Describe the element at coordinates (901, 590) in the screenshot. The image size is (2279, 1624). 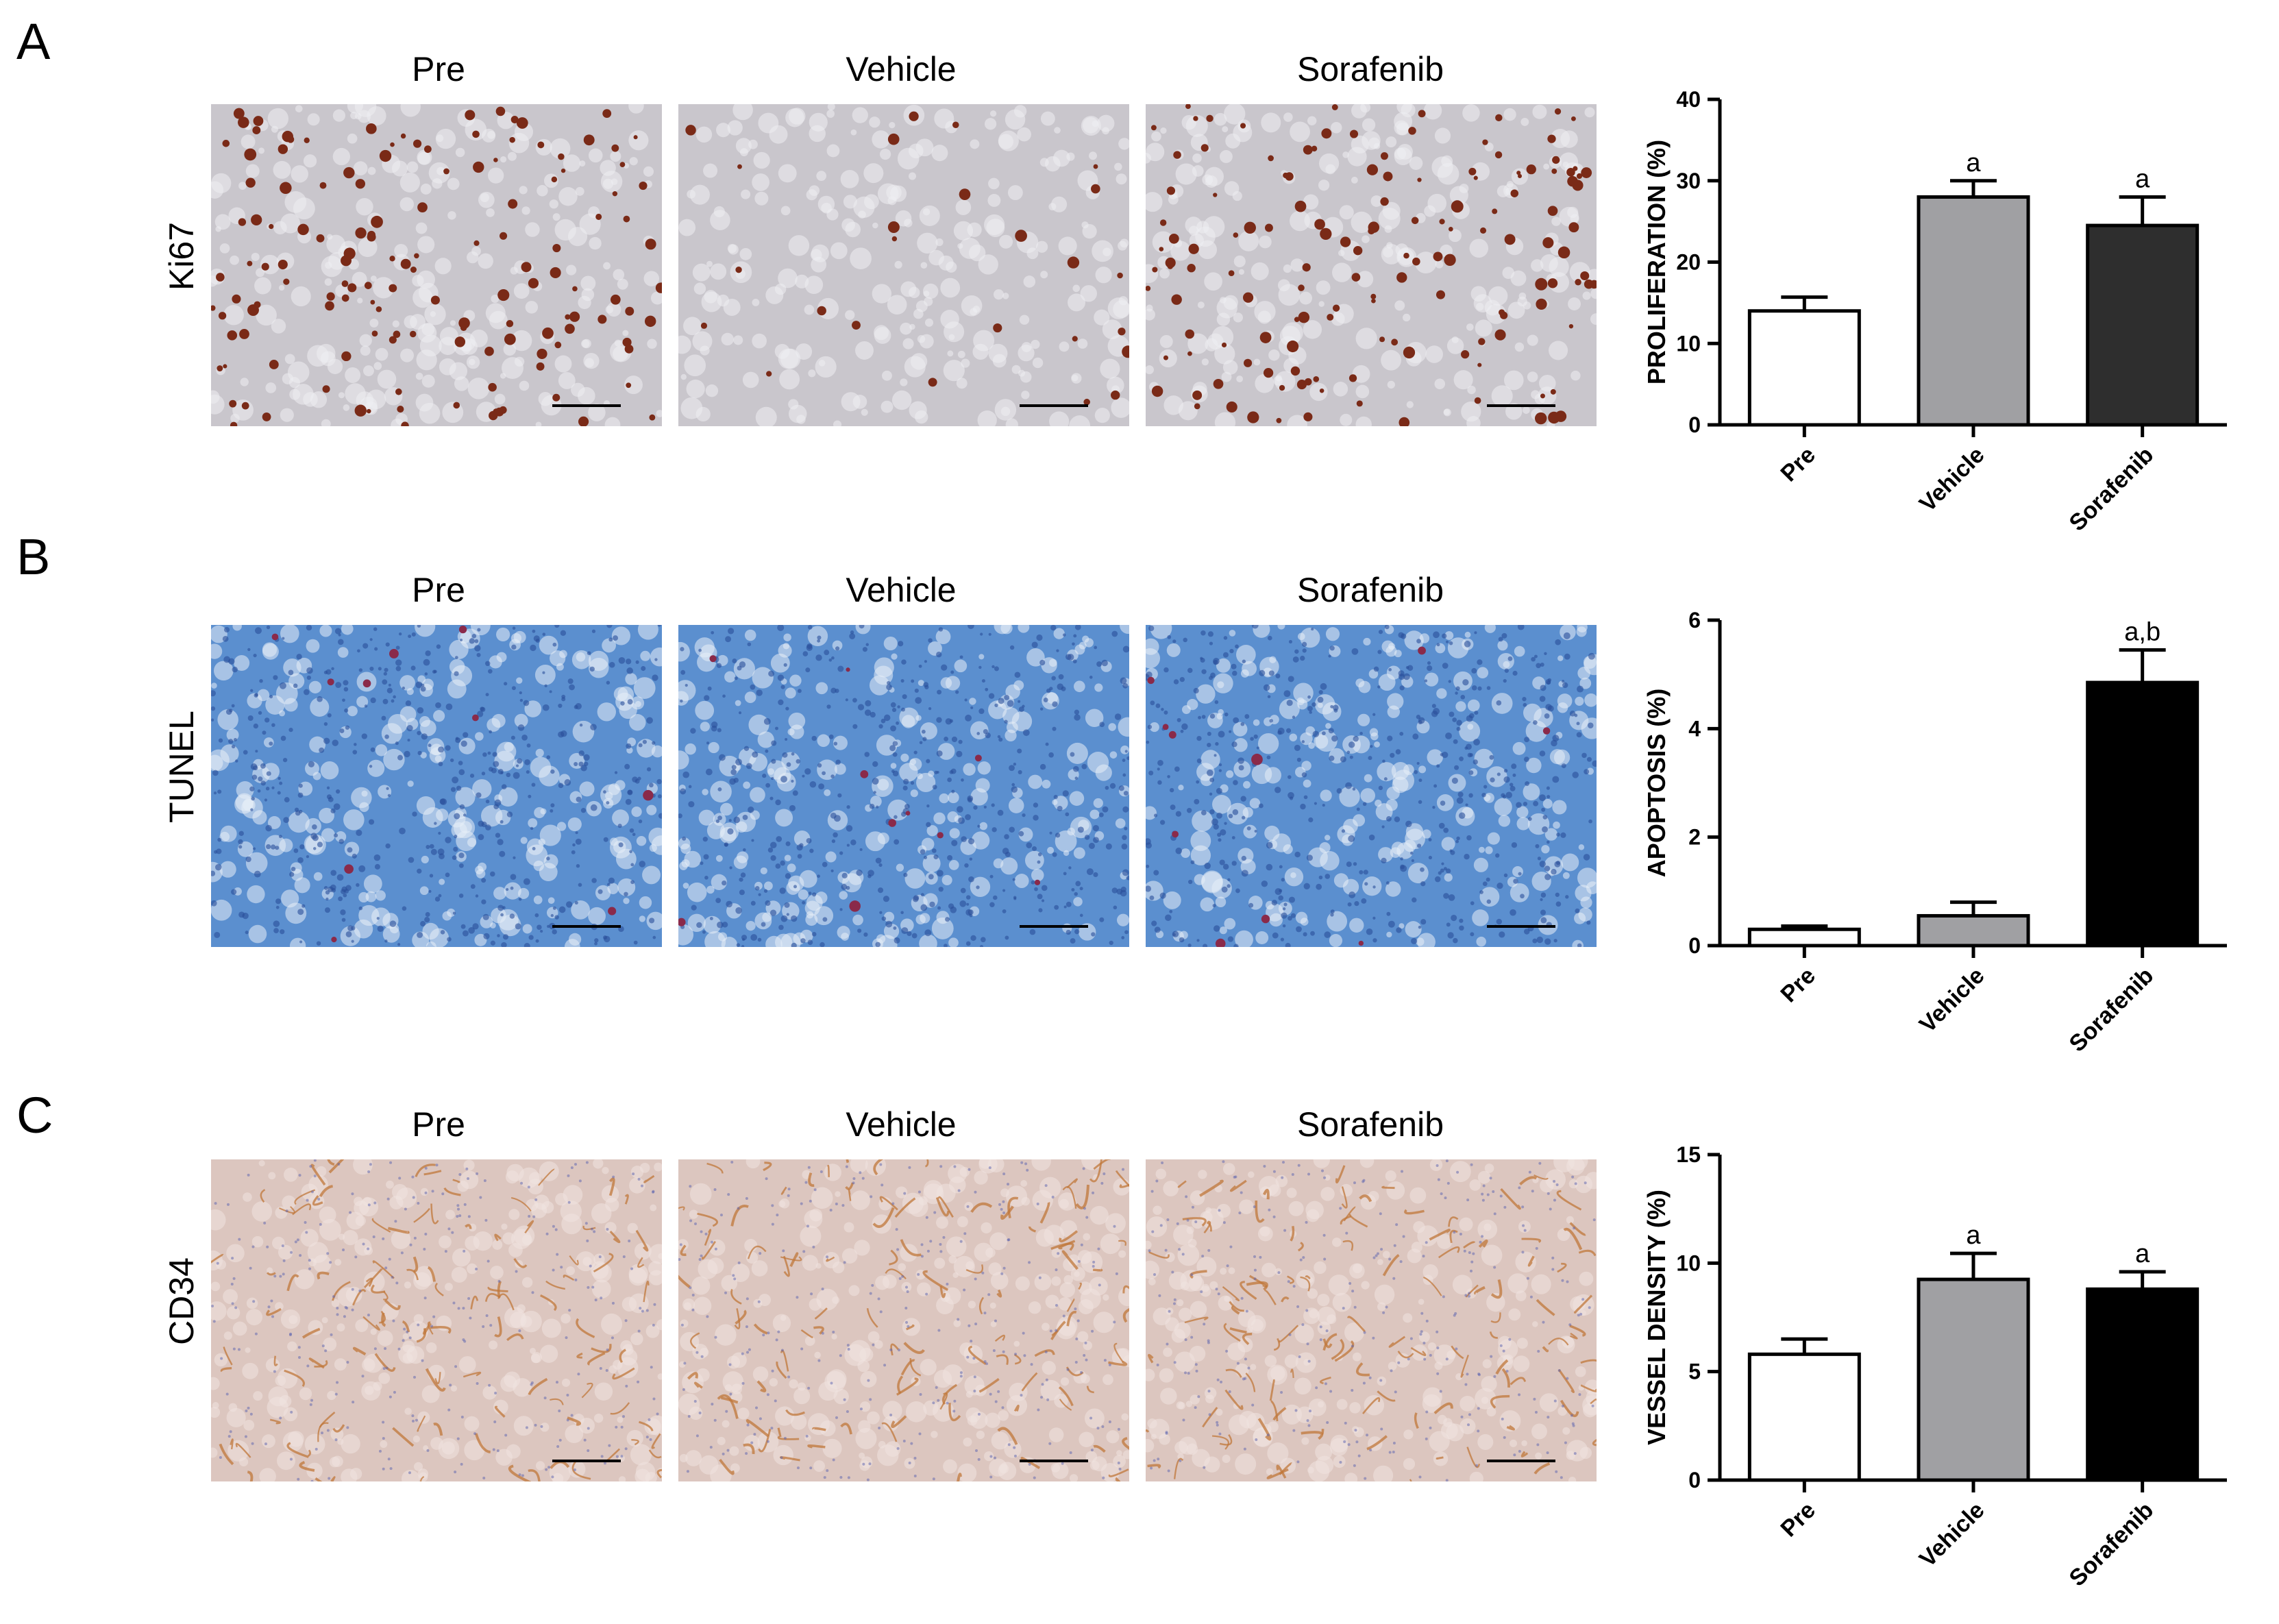
I see `image-title-b-vehicle: Vehicle` at that location.